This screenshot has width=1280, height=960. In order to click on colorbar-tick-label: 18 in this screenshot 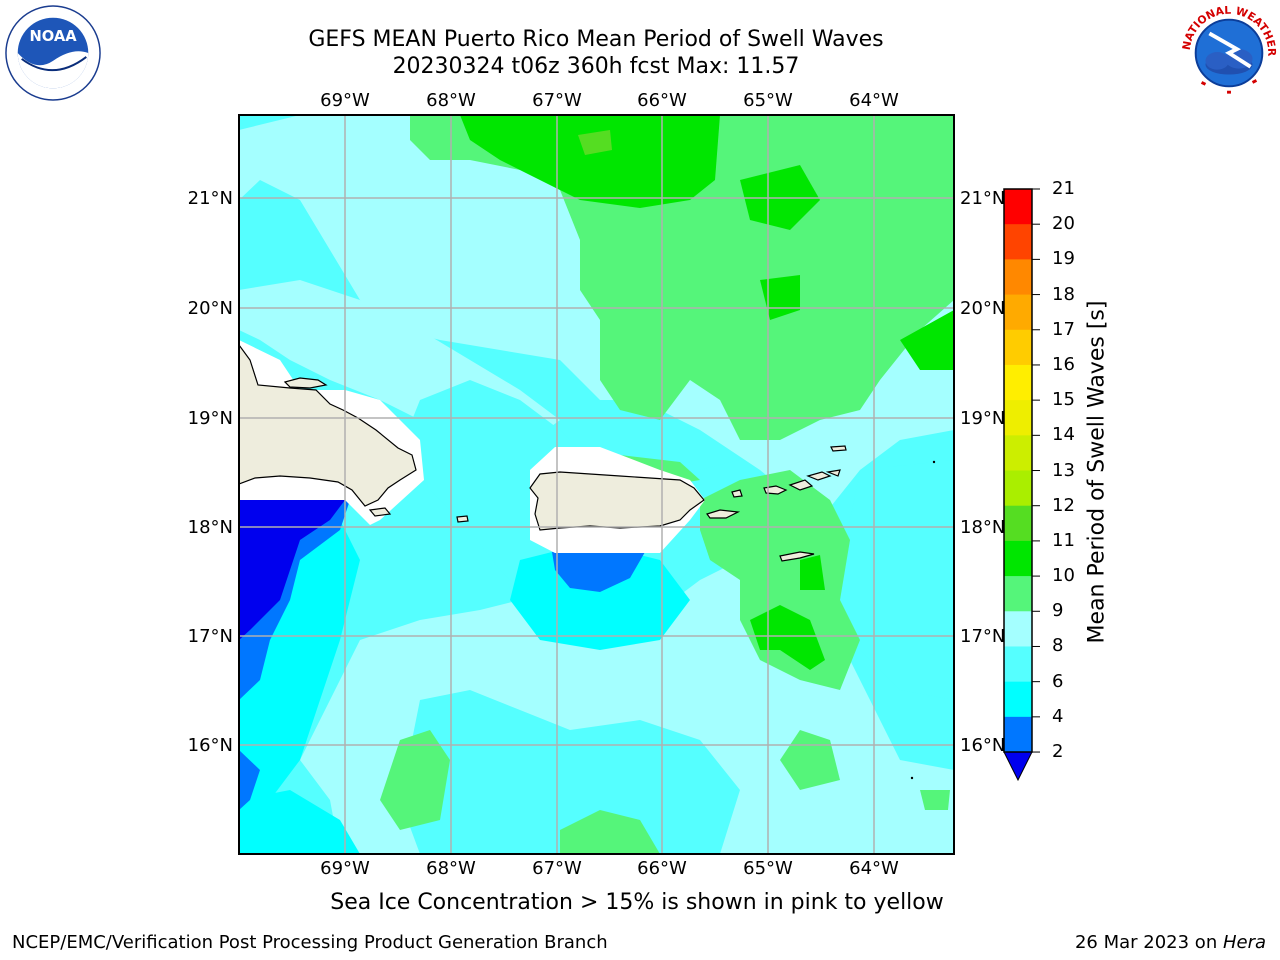, I will do `click(1063, 294)`.